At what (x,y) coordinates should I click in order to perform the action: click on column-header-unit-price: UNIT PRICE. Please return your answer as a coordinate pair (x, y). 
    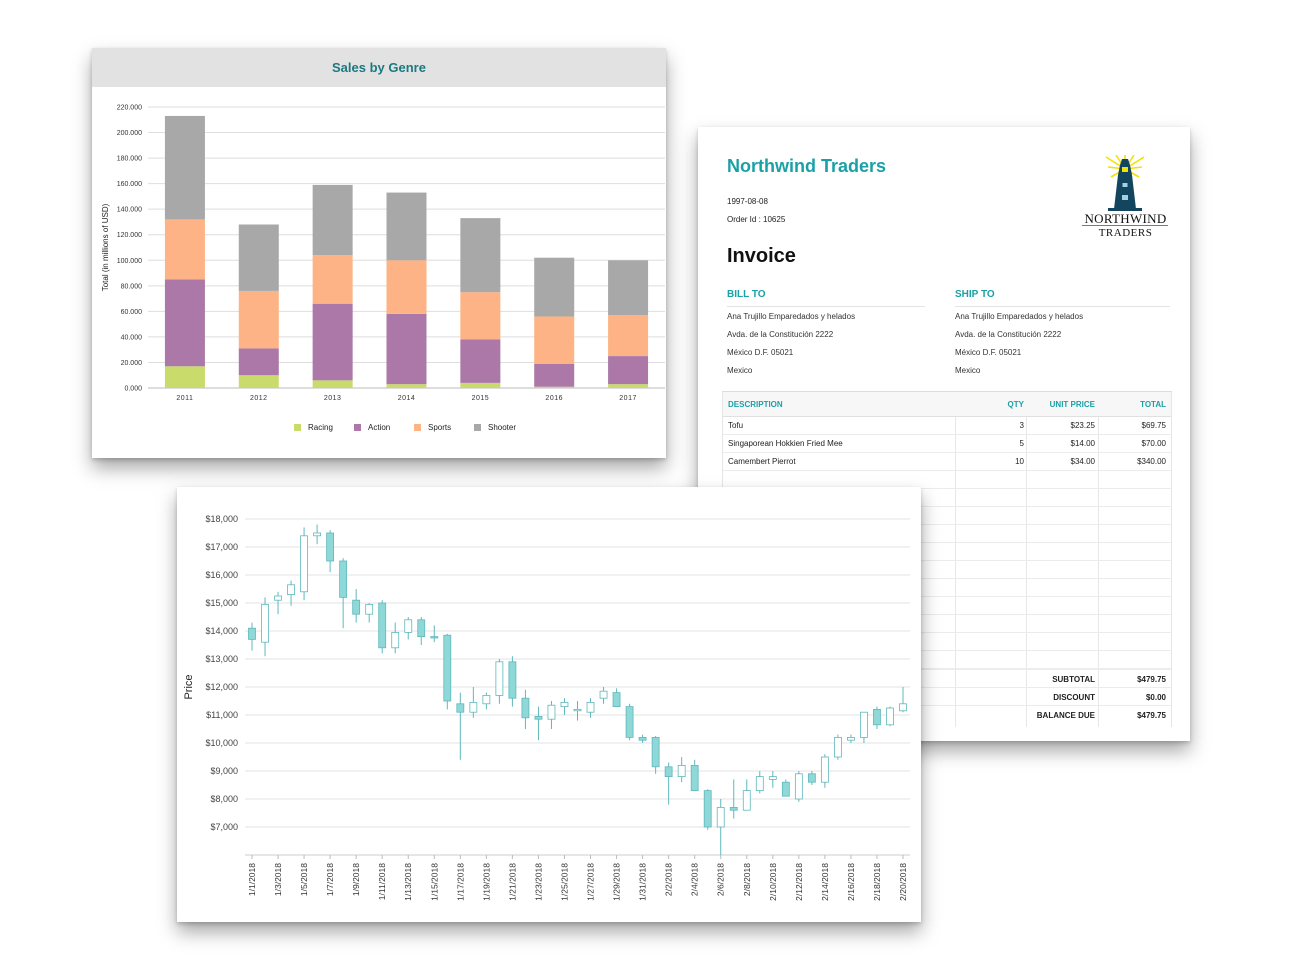
    Looking at the image, I should click on (1072, 404).